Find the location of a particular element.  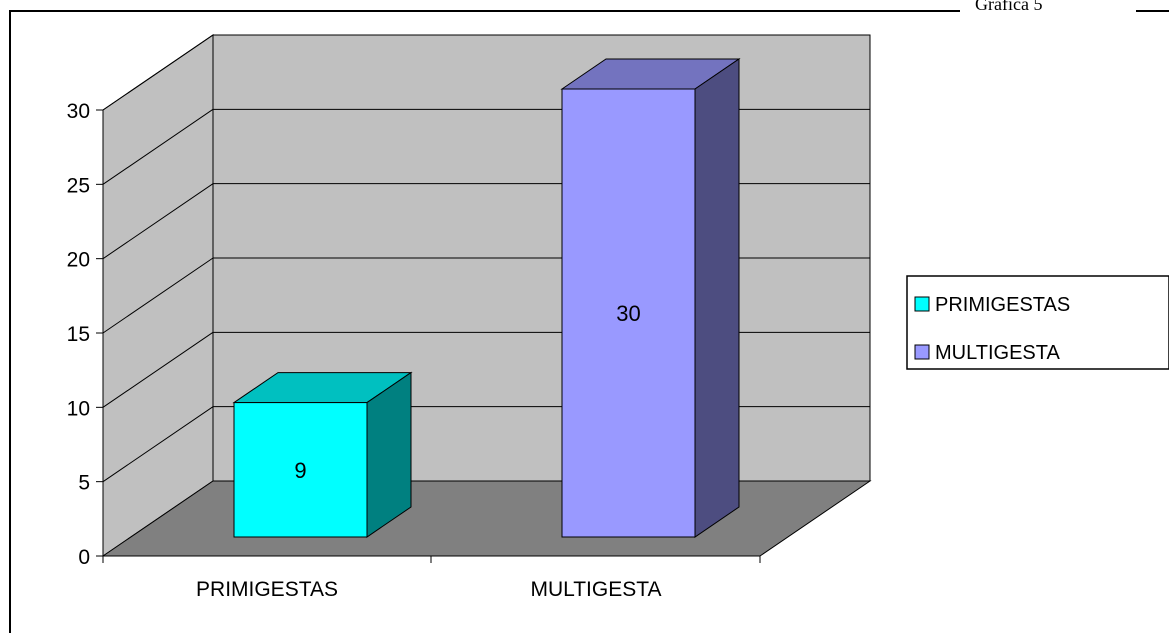

y-tick-label: 15 is located at coordinates (78, 334).